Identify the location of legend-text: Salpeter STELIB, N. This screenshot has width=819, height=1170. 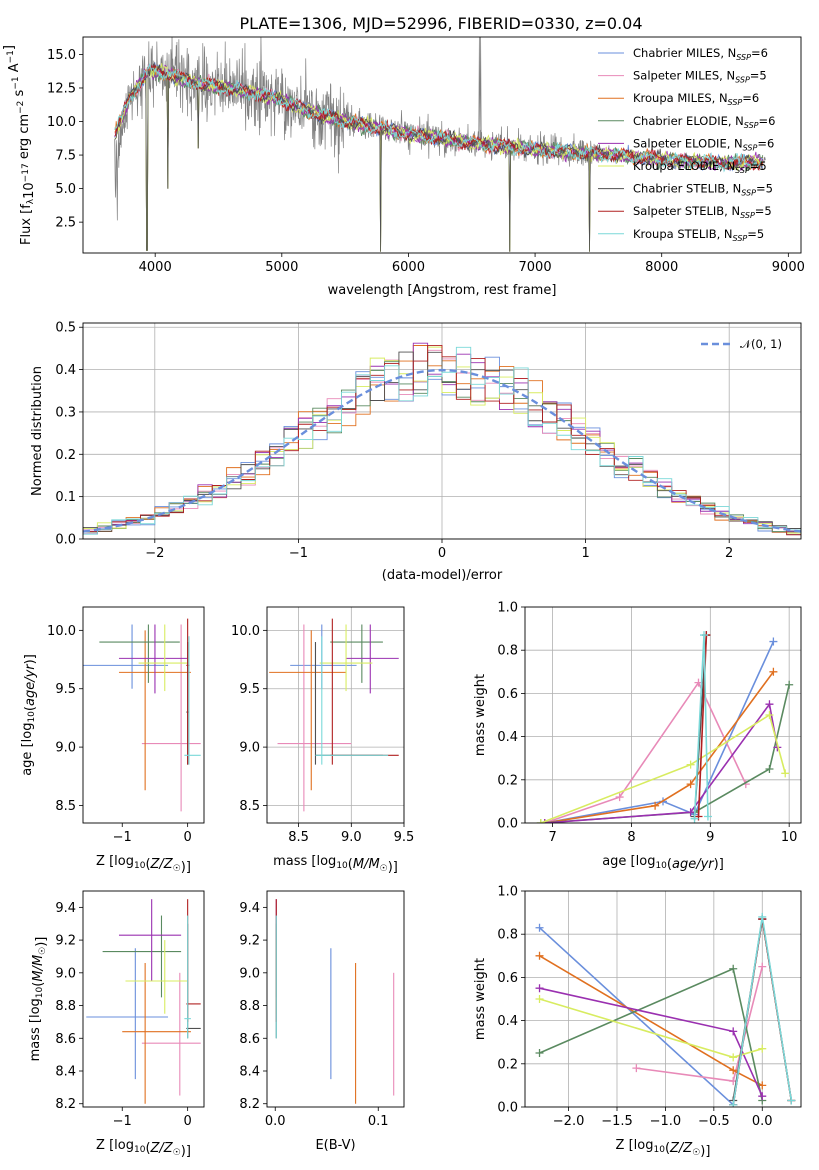
(686, 211).